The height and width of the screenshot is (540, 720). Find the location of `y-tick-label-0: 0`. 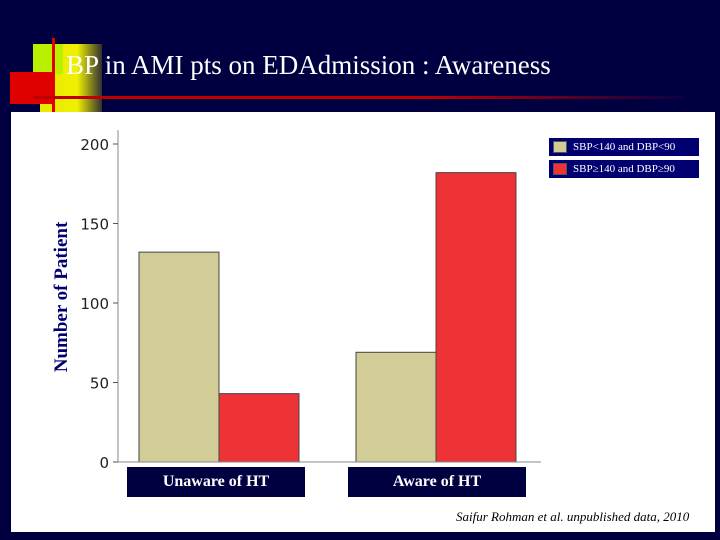

y-tick-label-0: 0 is located at coordinates (104, 463).